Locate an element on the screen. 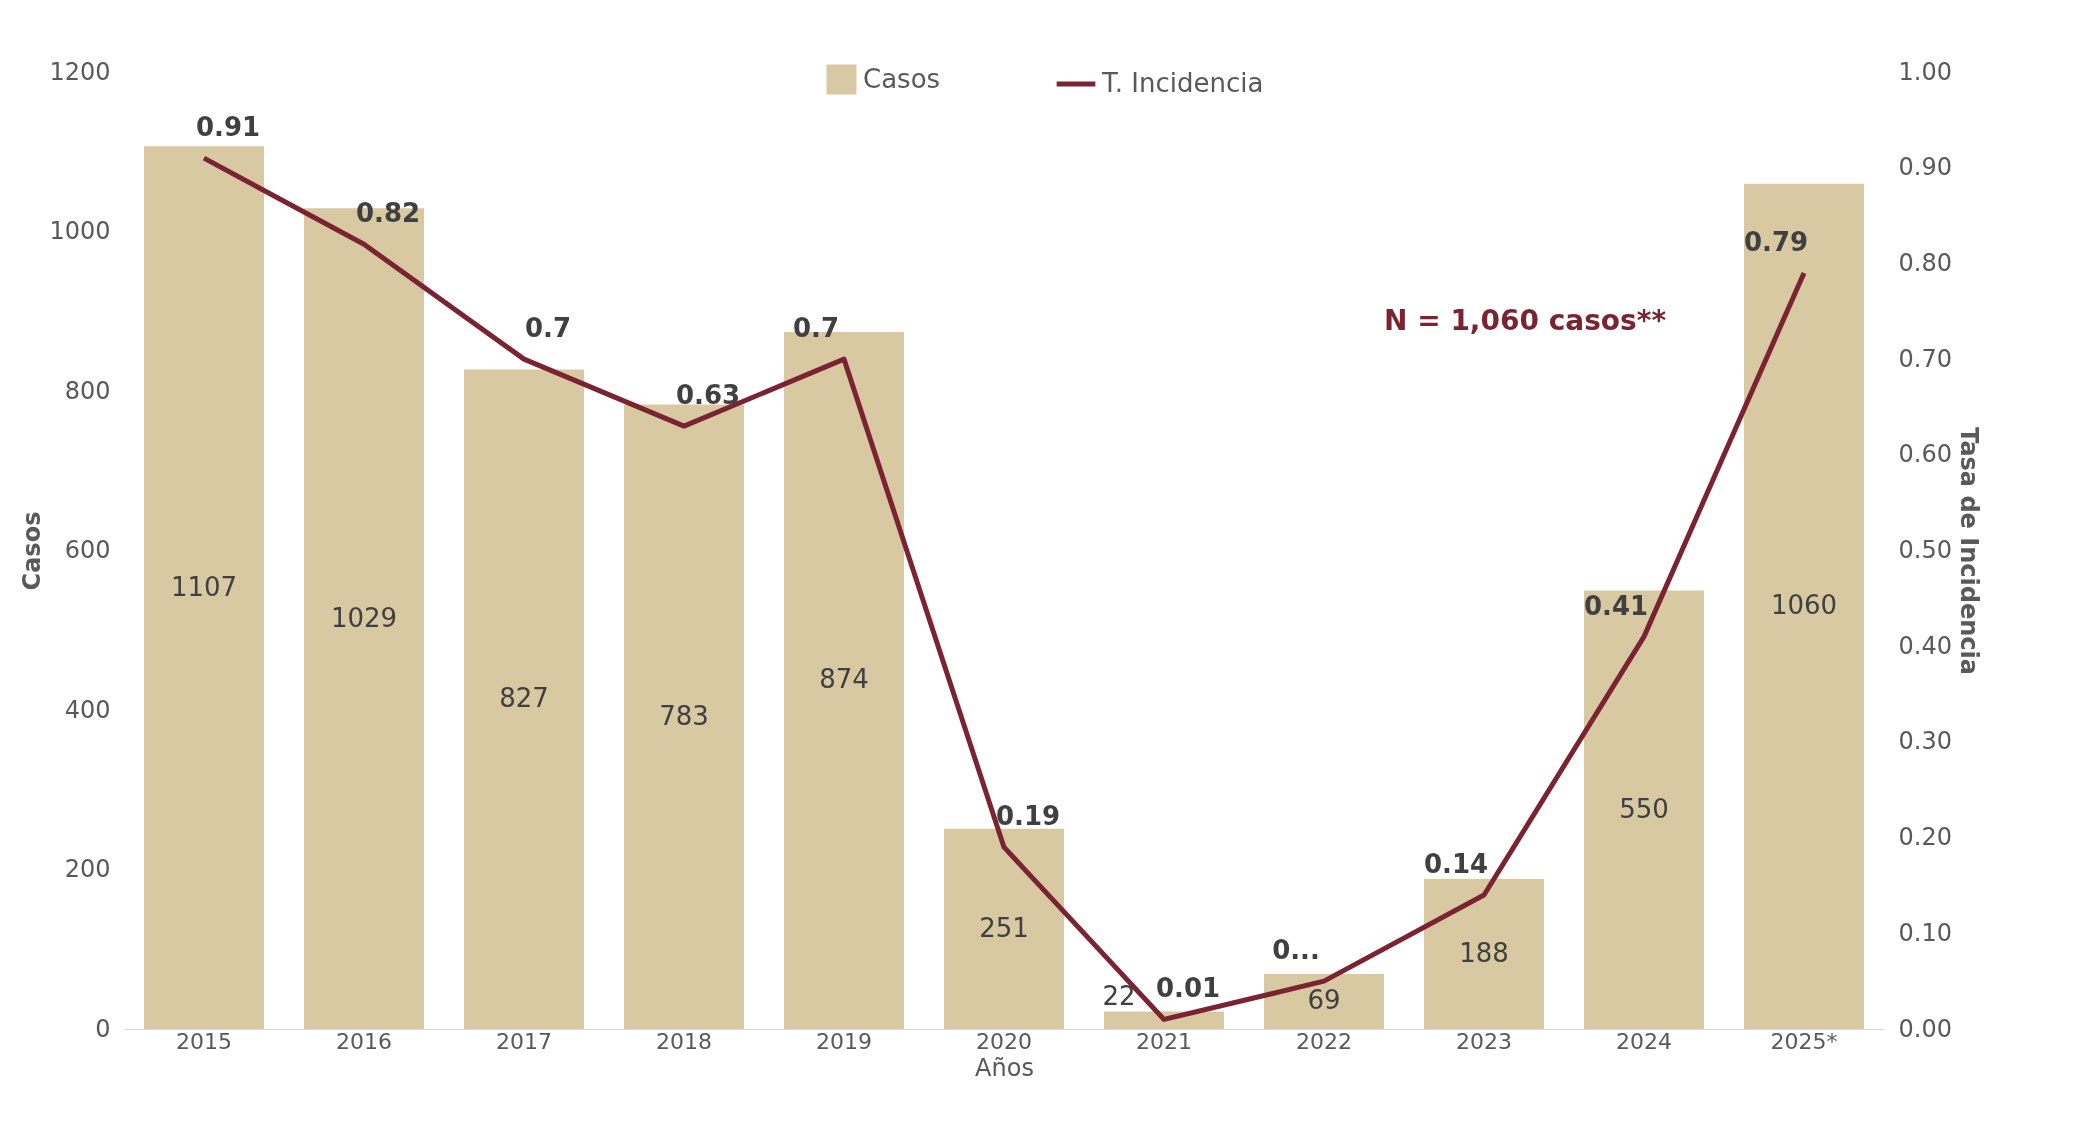  y2-tick-label: 0.90 is located at coordinates (1925, 167).